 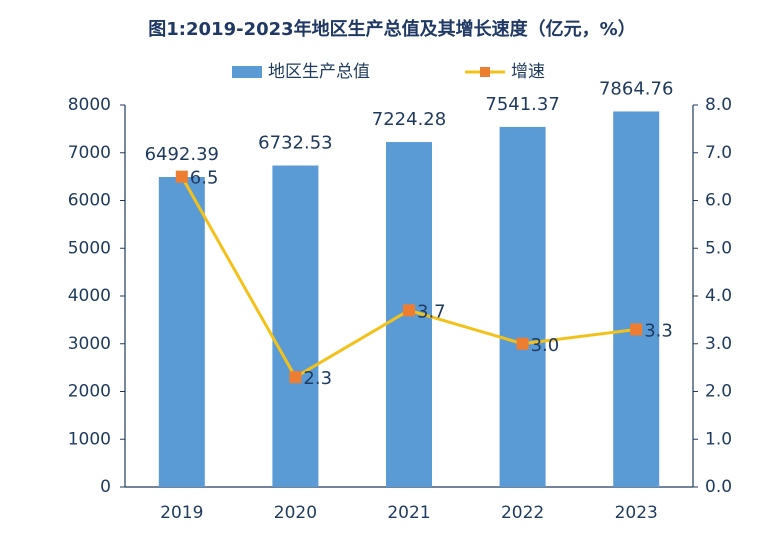 What do you see at coordinates (89, 153) in the screenshot?
I see `y-tick-label: 7000` at bounding box center [89, 153].